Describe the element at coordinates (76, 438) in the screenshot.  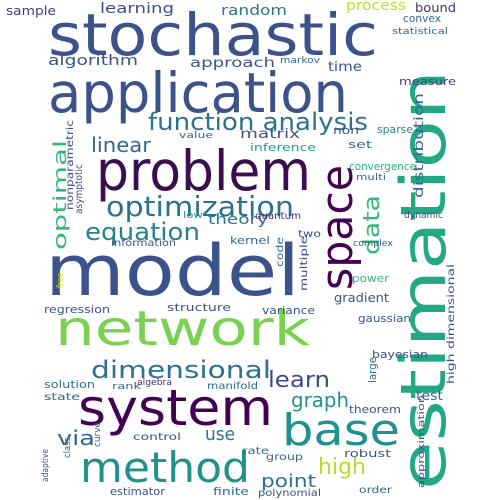
I see `word-via: via` at that location.